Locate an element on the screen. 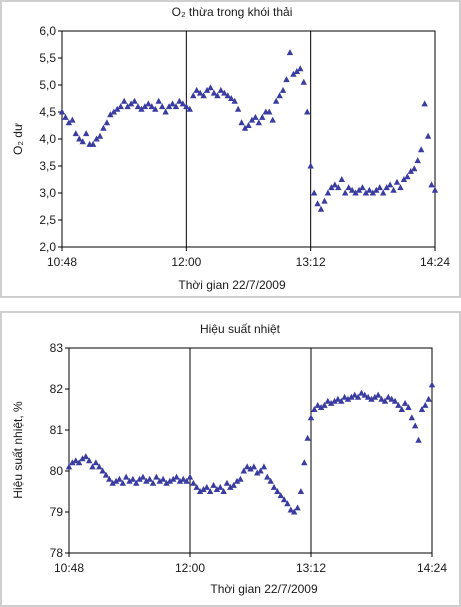 The width and height of the screenshot is (461, 607). efficiency-y-tick-label: 78 is located at coordinates (57, 553).